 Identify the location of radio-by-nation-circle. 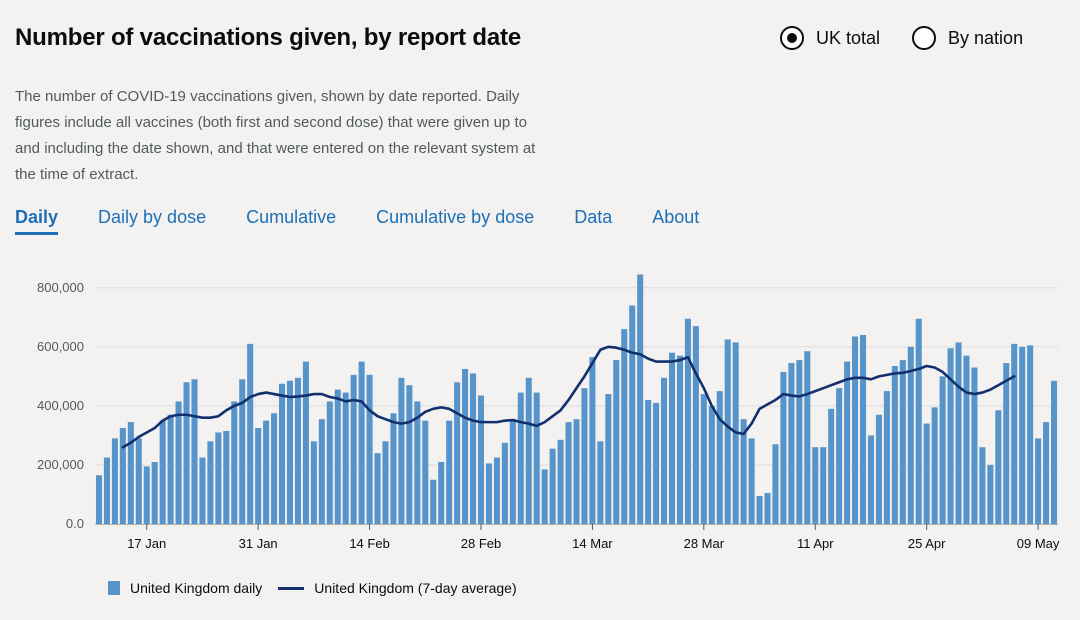
(924, 38).